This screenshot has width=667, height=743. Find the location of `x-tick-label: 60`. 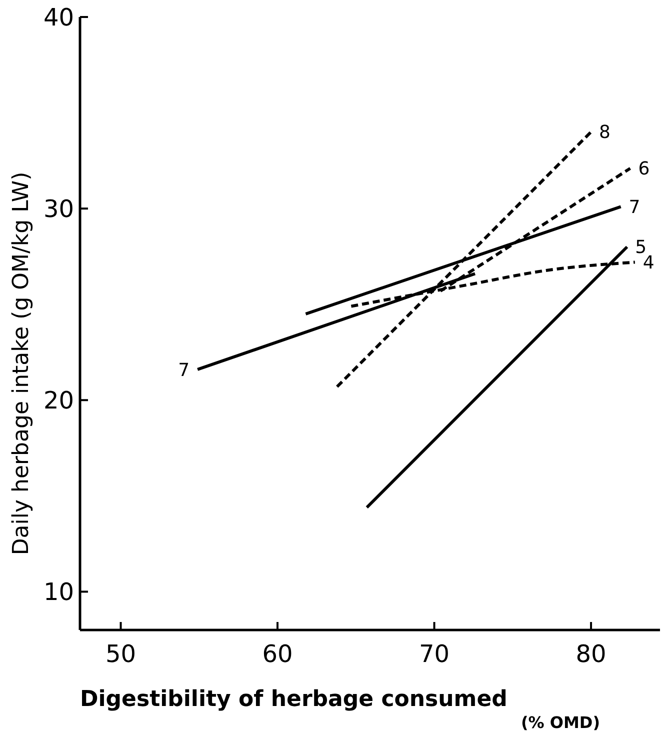

x-tick-label: 60 is located at coordinates (277, 654).